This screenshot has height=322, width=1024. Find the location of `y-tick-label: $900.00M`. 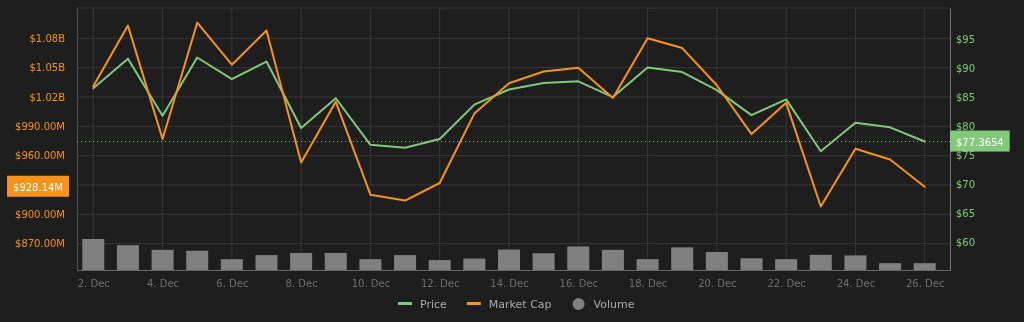

y-tick-label: $900.00M is located at coordinates (40, 214).